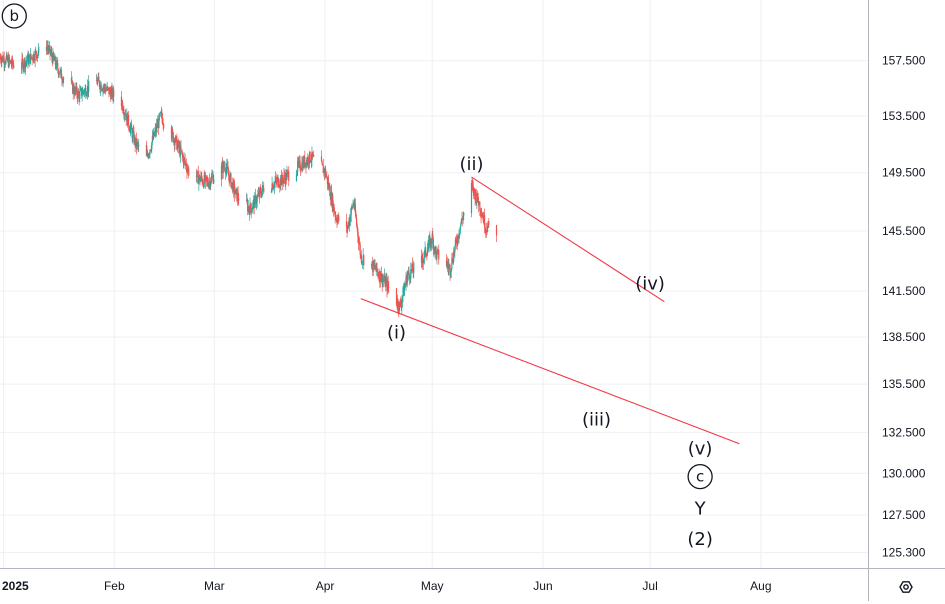 This screenshot has height=604, width=945. Describe the element at coordinates (471, 164) in the screenshot. I see `wave-label: (ii)` at that location.